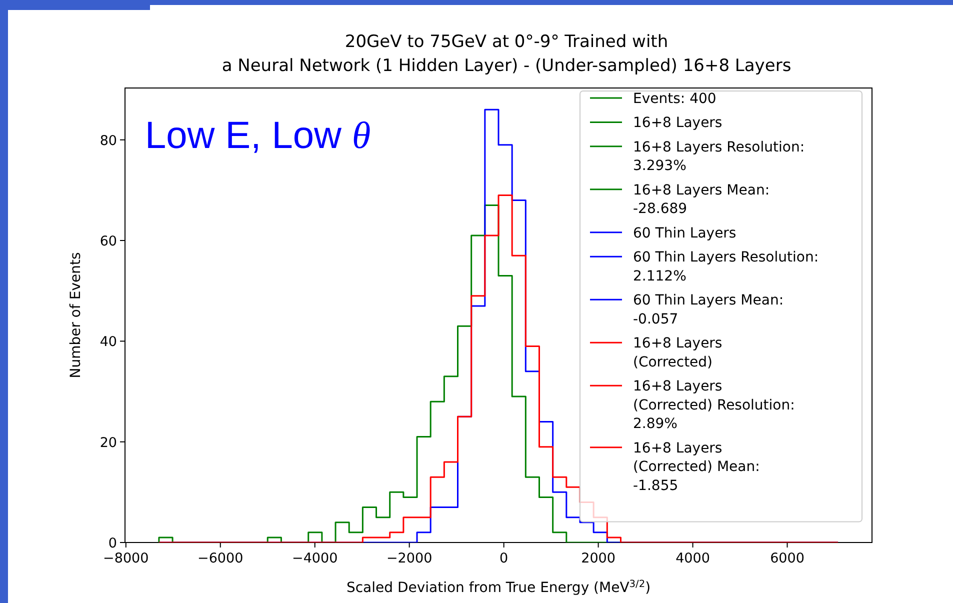 The image size is (953, 603). I want to click on x-tick-label: 2000, so click(598, 558).